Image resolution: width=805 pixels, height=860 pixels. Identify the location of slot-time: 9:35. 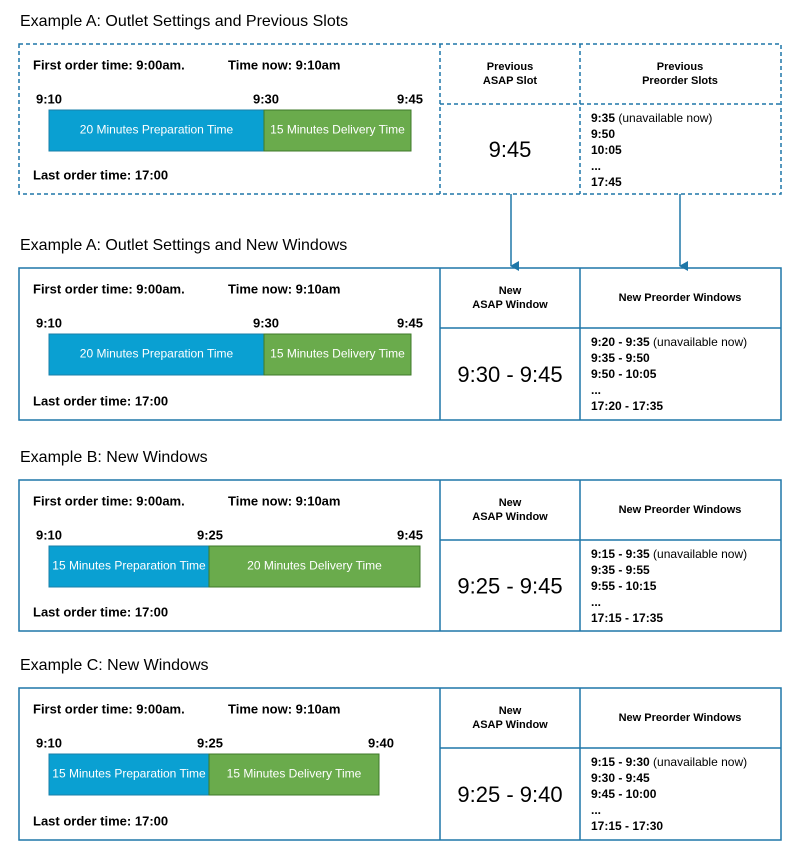
(603, 118).